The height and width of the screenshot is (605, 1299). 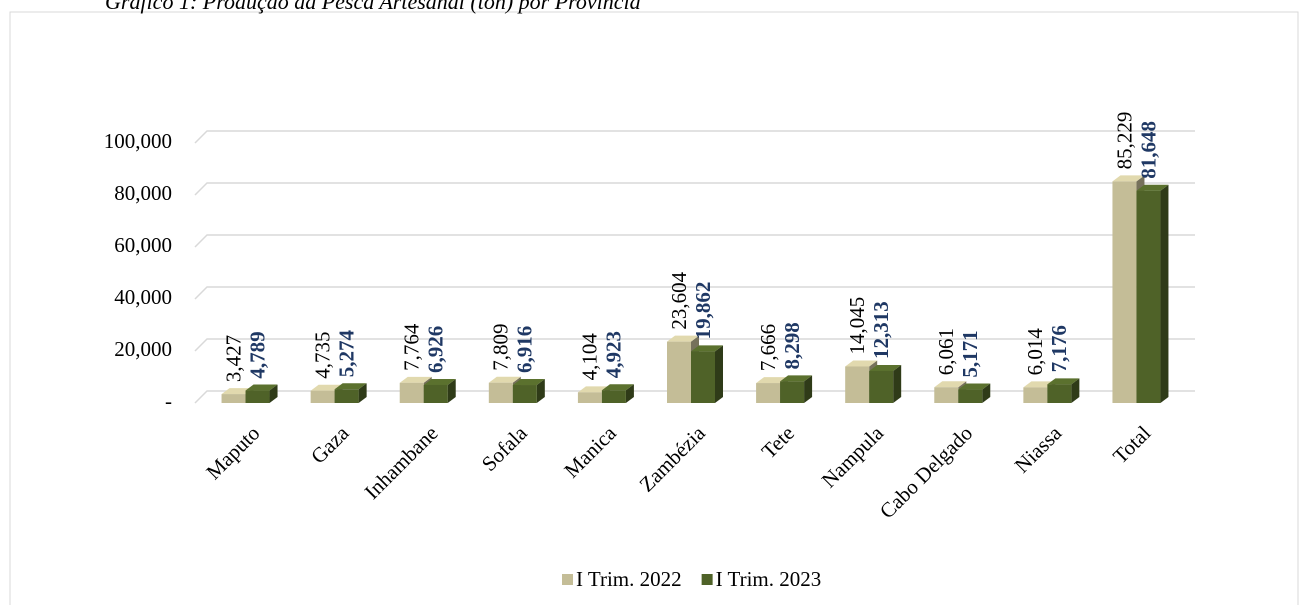 What do you see at coordinates (590, 451) in the screenshot?
I see `x-tick-label: Manica` at bounding box center [590, 451].